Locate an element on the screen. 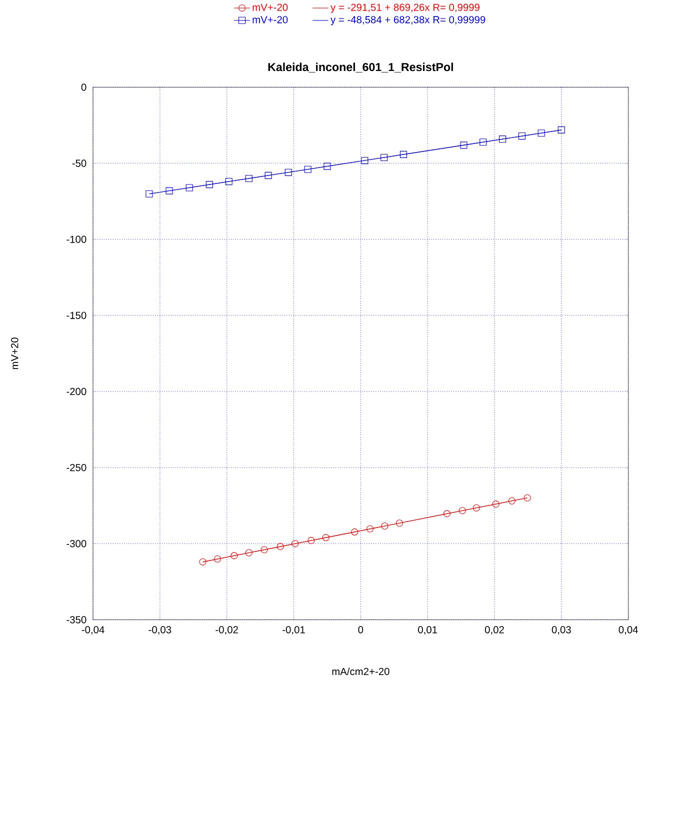 The width and height of the screenshot is (681, 820). x-tick-label: -0,02 is located at coordinates (227, 630).